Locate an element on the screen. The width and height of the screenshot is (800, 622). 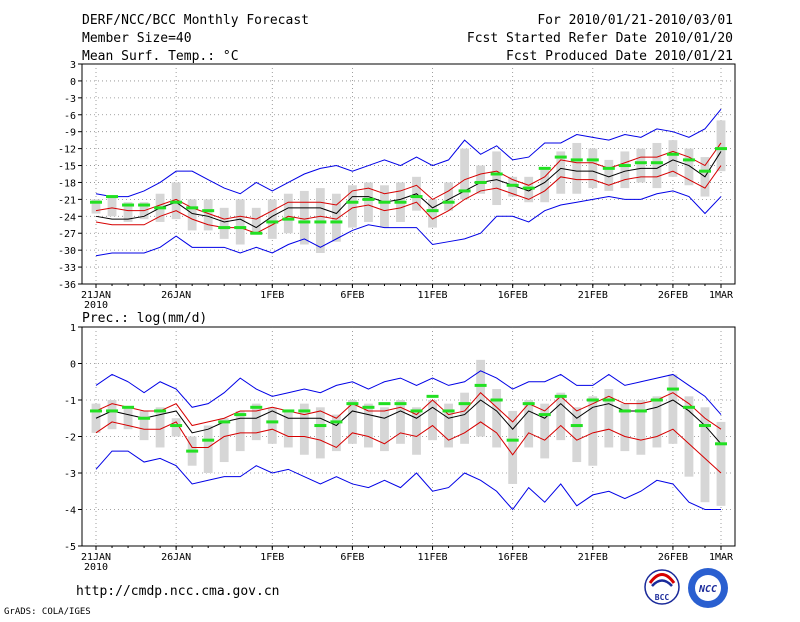
y-tick-label: -12 is located at coordinates (67, 150).